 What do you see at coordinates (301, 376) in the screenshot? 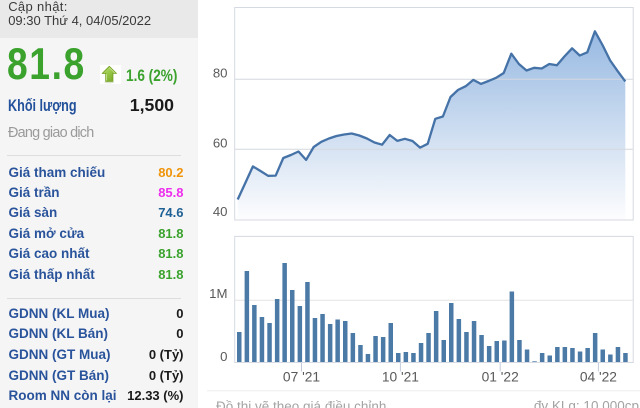
I see `svg-text: 07 '21` at bounding box center [301, 376].